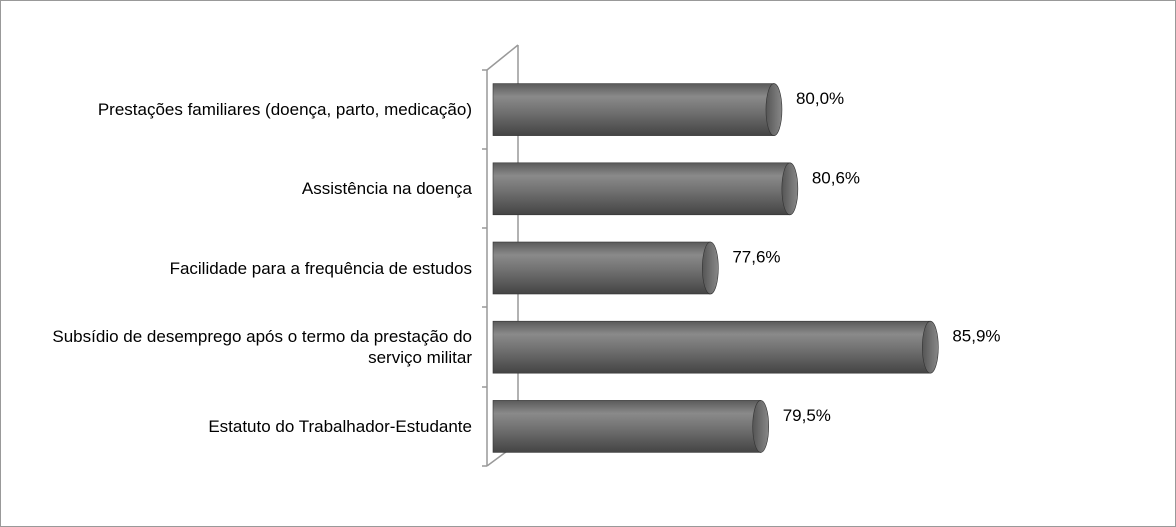 The width and height of the screenshot is (1176, 527). What do you see at coordinates (386, 189) in the screenshot?
I see `category-label: Assistência na doença` at bounding box center [386, 189].